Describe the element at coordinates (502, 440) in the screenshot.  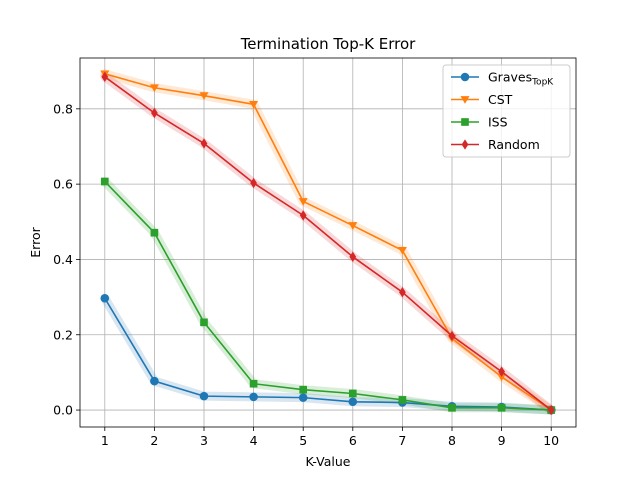
I see `x-tick-label: 9` at that location.